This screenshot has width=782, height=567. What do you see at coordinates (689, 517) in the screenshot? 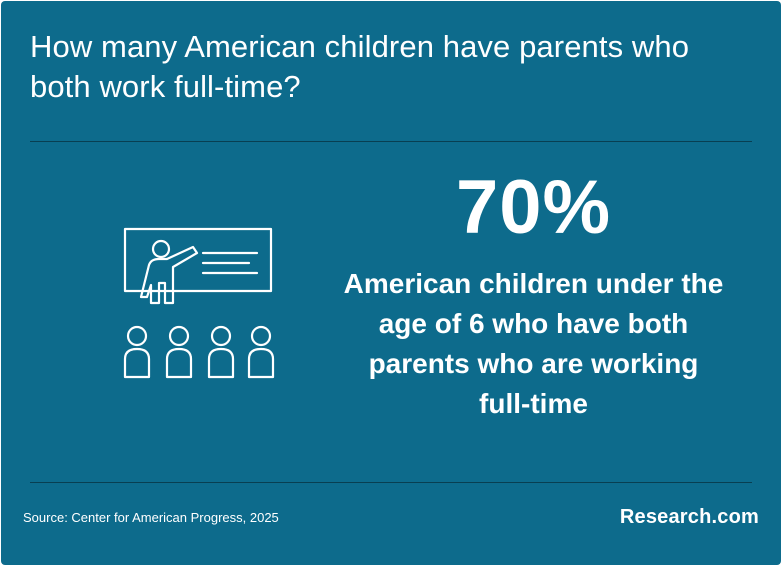
I see `brand-logo: Research.com` at bounding box center [689, 517].